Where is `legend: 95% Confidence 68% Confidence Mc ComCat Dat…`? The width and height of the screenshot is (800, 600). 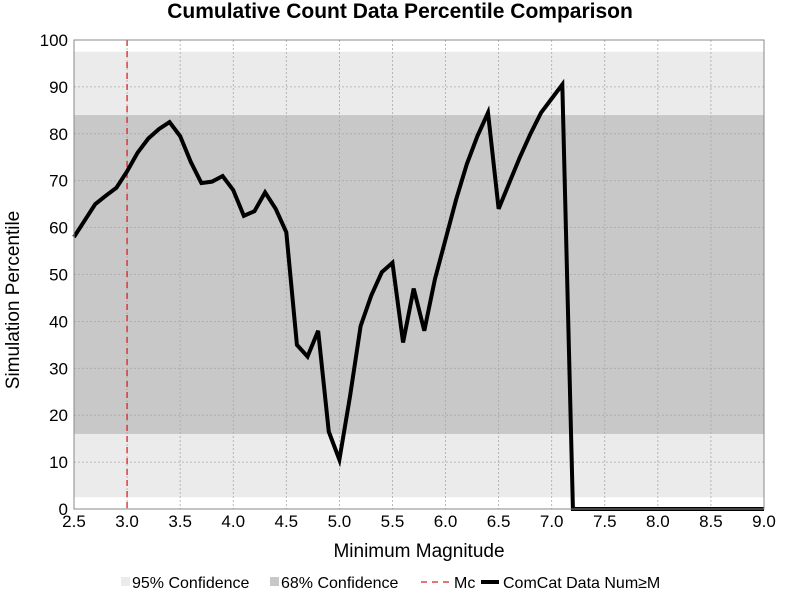
legend: 95% Confidence 68% Confidence Mc ComCat Dat… is located at coordinates (390, 583).